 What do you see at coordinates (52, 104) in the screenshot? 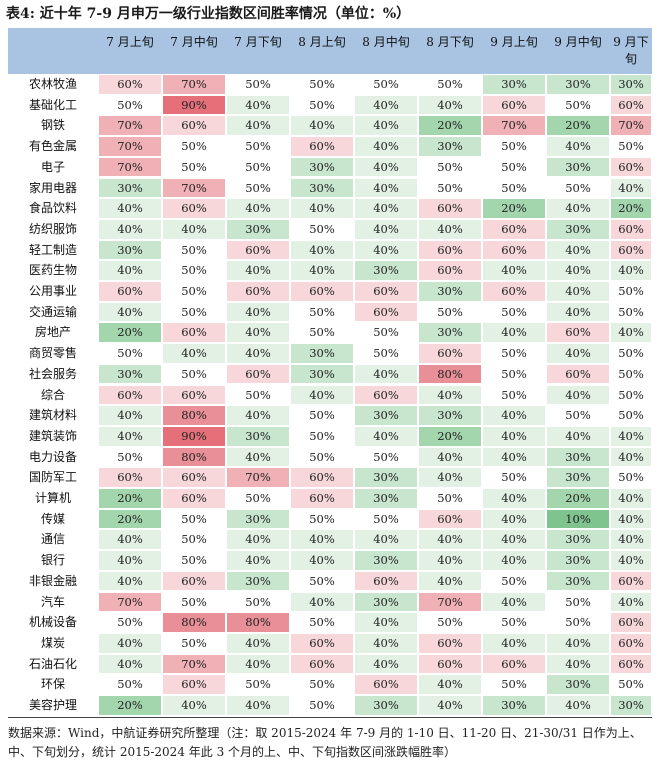
I see `industry-label: 基础化工` at bounding box center [52, 104].